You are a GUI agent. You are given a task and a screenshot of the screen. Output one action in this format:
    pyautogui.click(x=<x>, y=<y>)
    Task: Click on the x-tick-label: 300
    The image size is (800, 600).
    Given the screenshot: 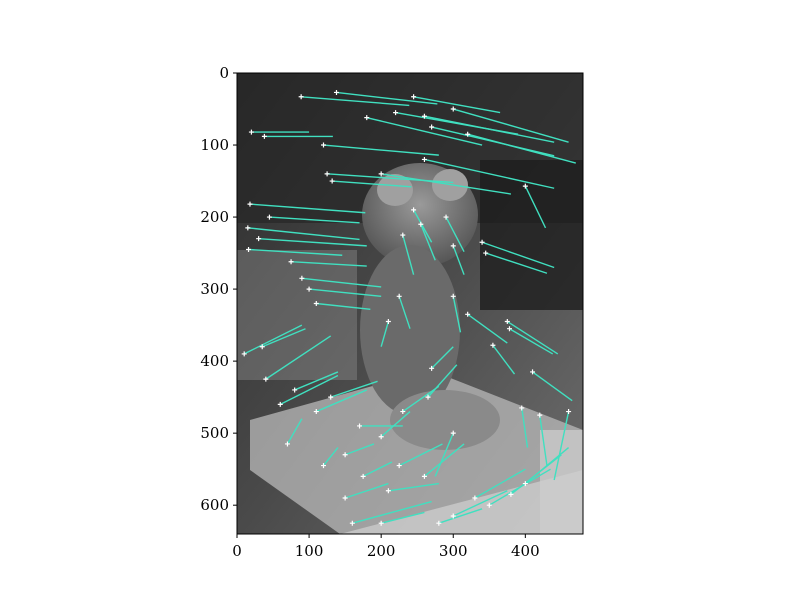 What is the action you would take?
    pyautogui.click(x=453, y=551)
    